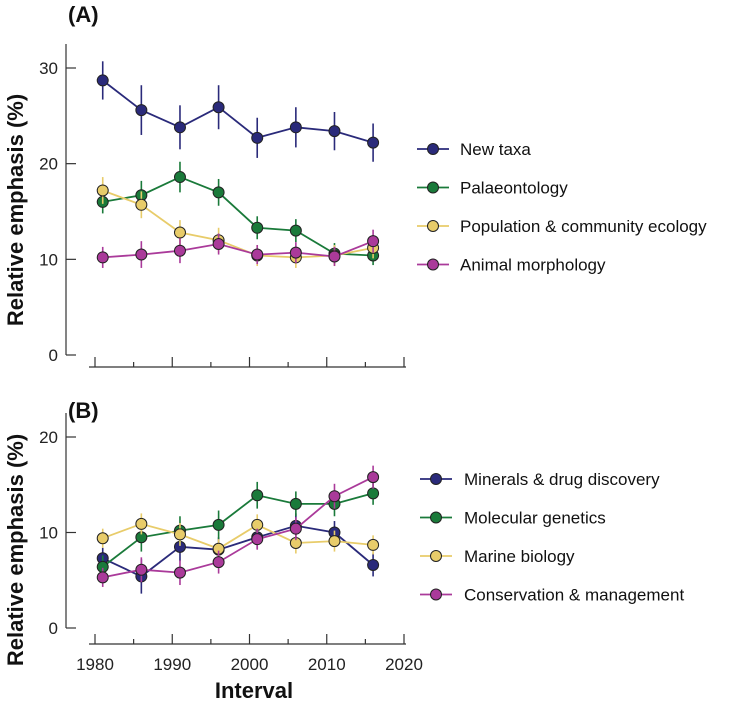 This screenshot has height=702, width=750. I want to click on panel-b-legend-item-marine-biology: Marine biology, so click(497, 556).